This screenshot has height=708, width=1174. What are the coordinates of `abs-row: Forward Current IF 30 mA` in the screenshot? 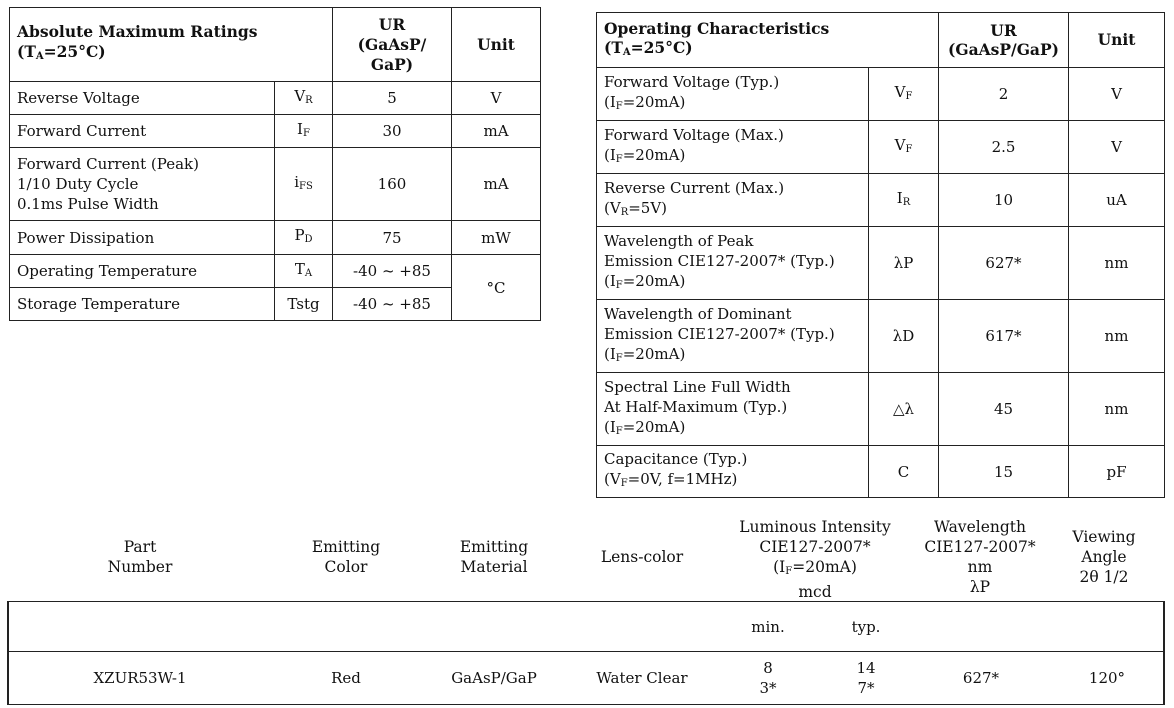 It's located at (275, 131).